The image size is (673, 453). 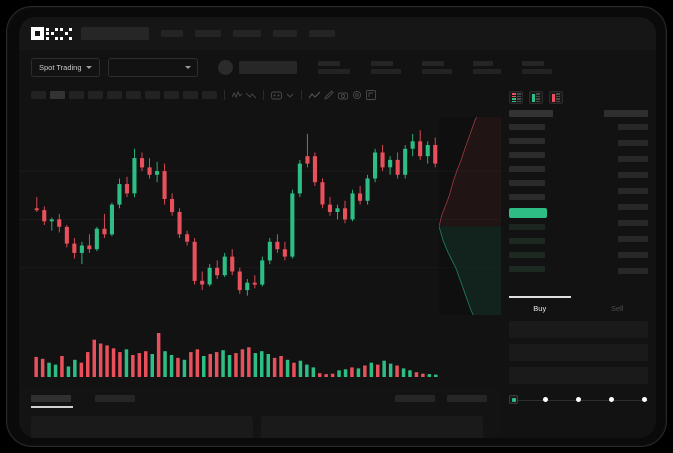 What do you see at coordinates (65, 67) in the screenshot?
I see `spot-trading-dropdown: Spot Trading` at bounding box center [65, 67].